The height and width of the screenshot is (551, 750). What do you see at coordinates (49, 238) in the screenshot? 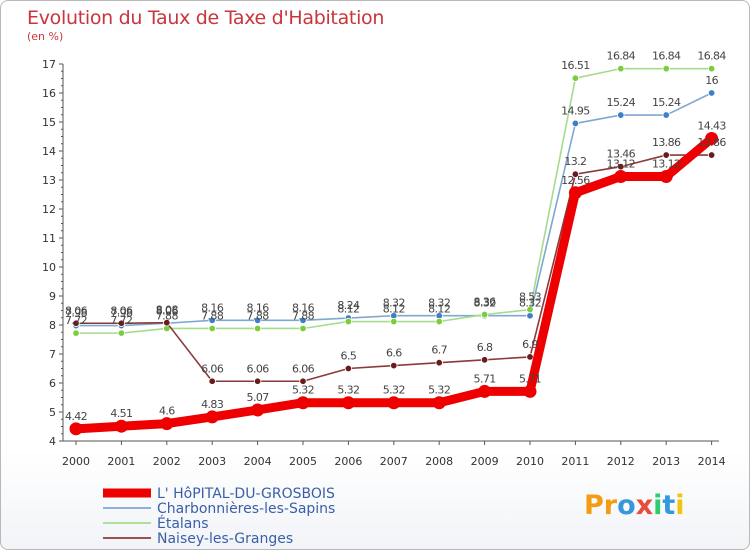
I see `y-tick-label: 11` at bounding box center [49, 238].